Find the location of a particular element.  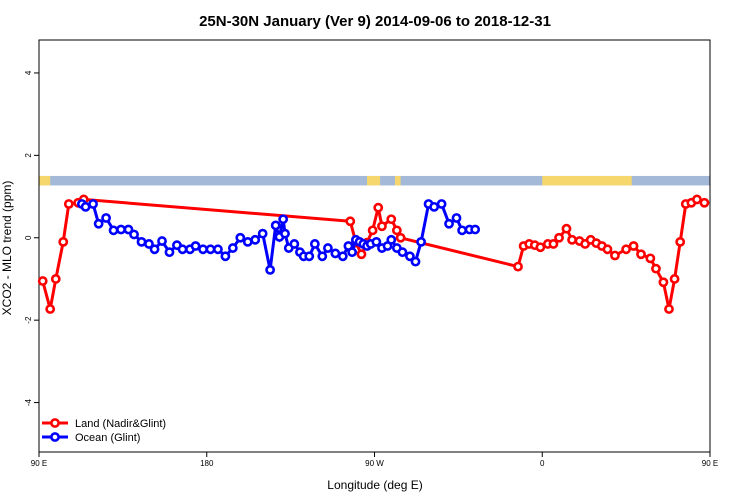

y-tick-label: -4 is located at coordinates (28, 402).